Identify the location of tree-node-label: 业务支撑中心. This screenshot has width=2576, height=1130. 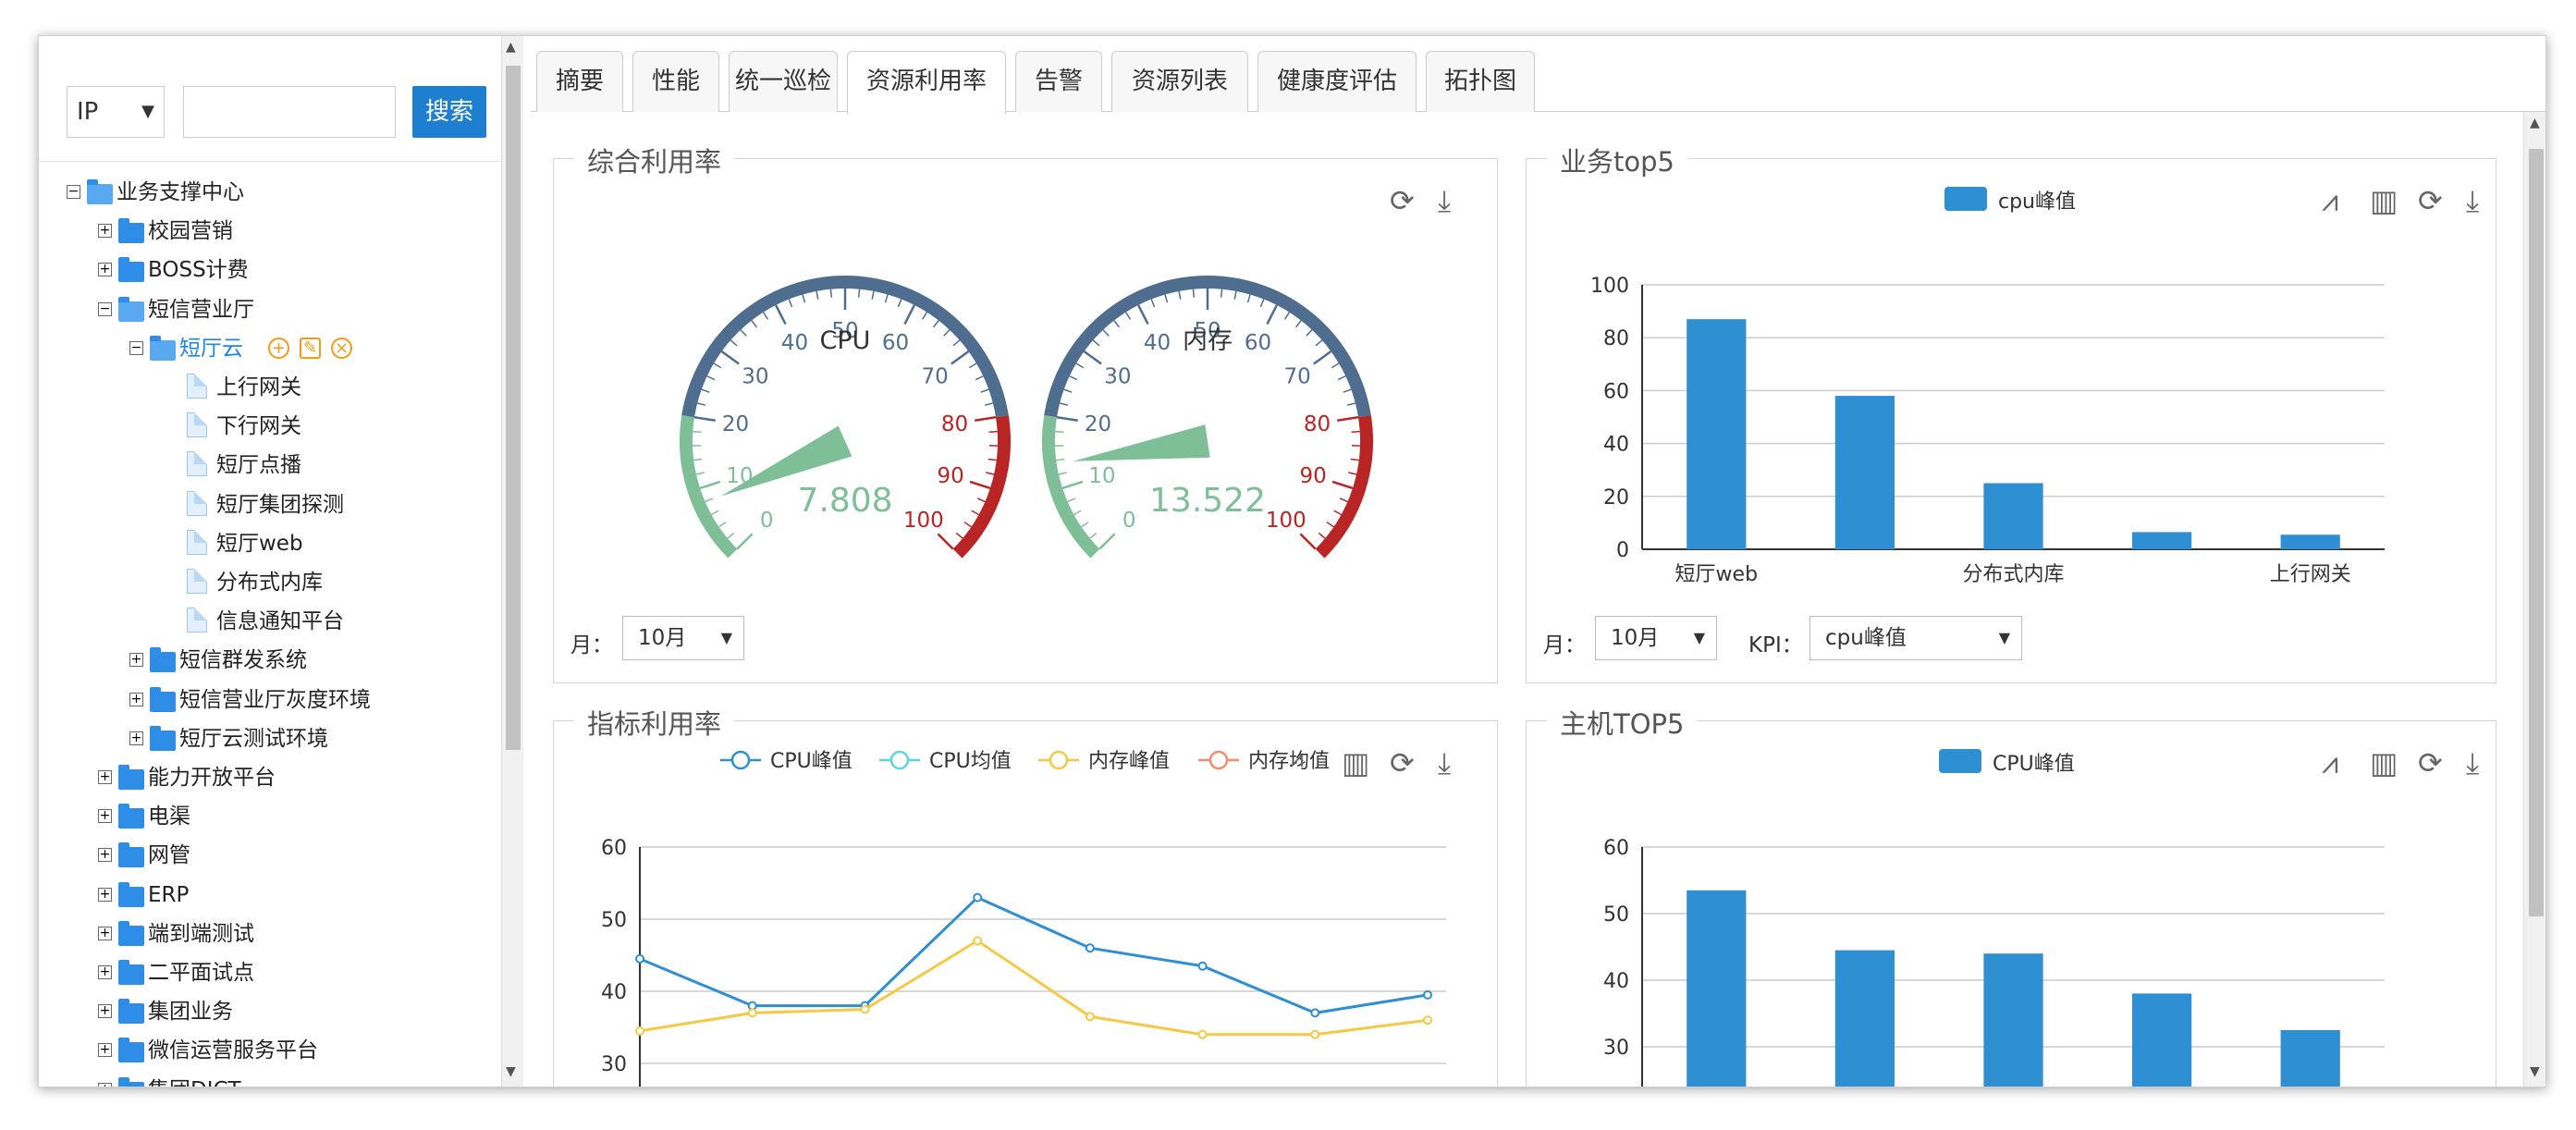
(180, 192).